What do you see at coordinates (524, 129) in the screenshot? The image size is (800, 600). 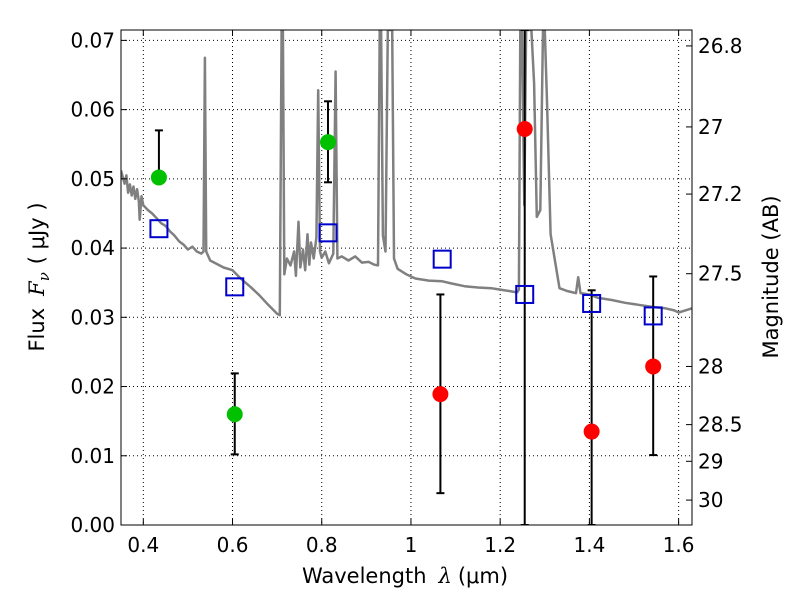 I see `data-point-s1-p1` at bounding box center [524, 129].